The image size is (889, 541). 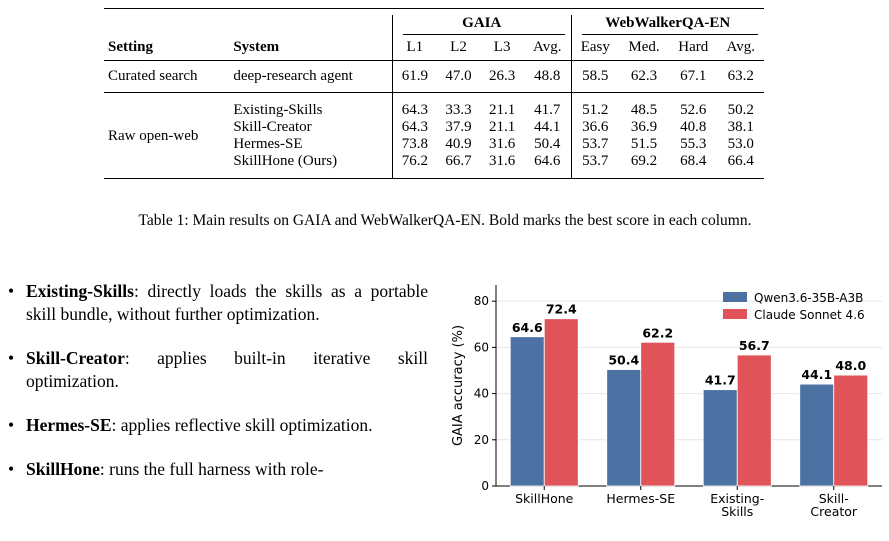 What do you see at coordinates (595, 127) in the screenshot?
I see `table-cell: 36.6` at bounding box center [595, 127].